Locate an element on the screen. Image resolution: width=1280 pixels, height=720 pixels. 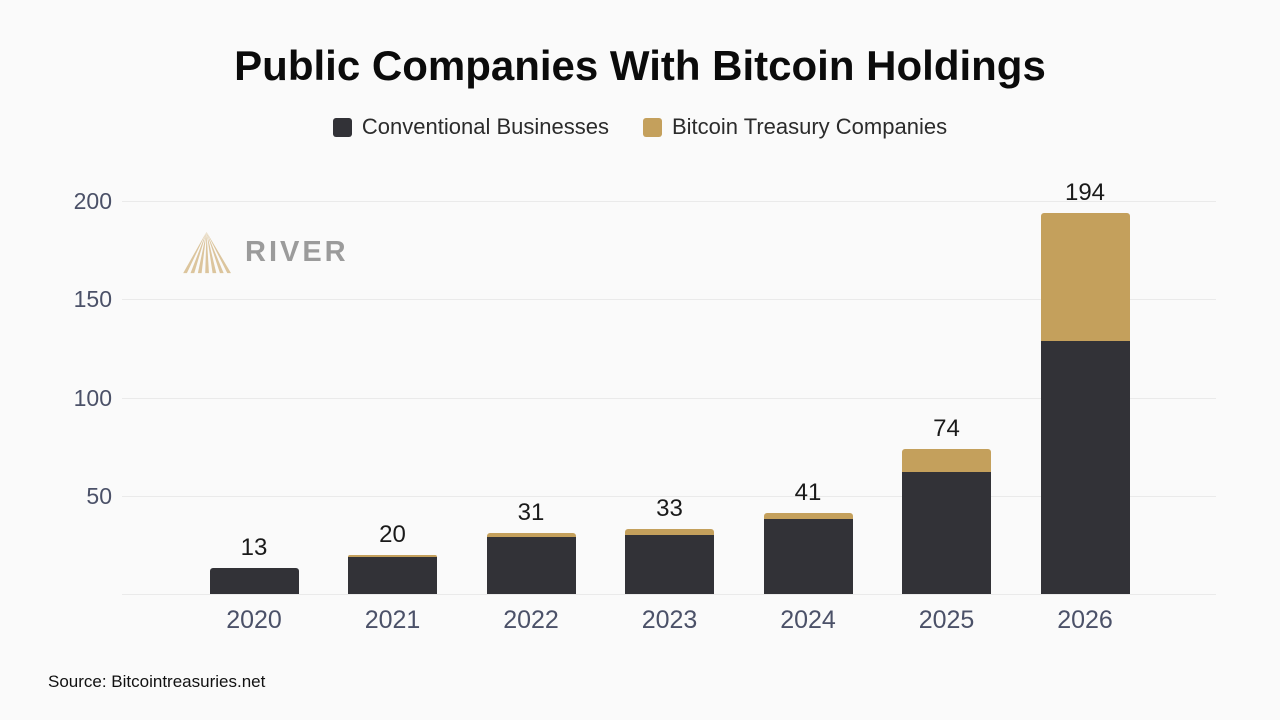
x-tick-label: 2024 is located at coordinates (808, 620).